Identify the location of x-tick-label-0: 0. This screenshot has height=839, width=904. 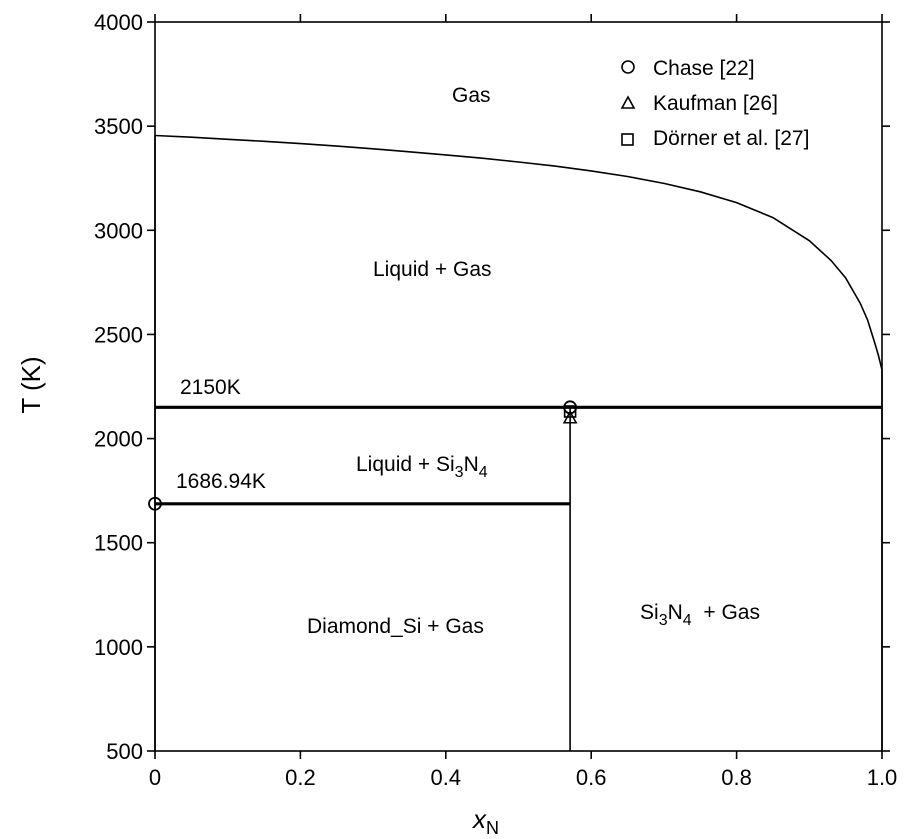
(155, 777).